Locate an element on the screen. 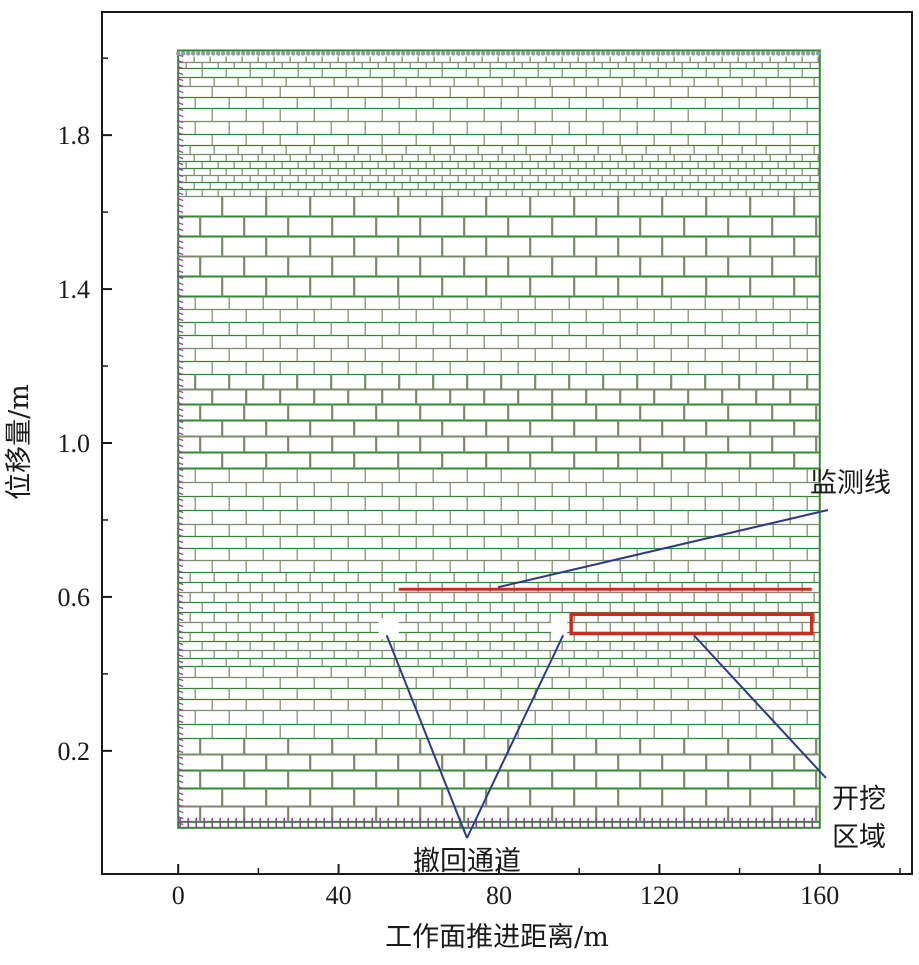 The width and height of the screenshot is (919, 965). retreat-leader-left is located at coordinates (426, 736).